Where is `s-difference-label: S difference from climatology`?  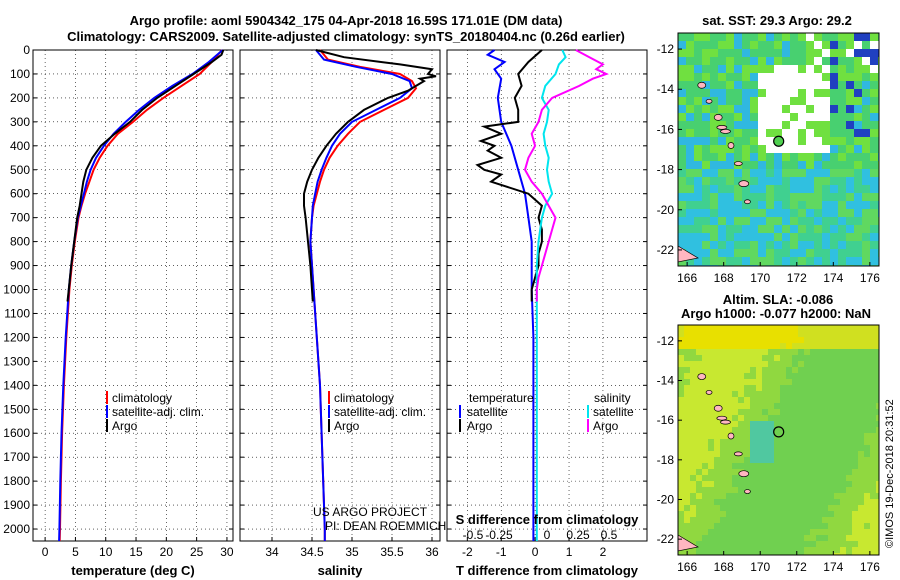
s-difference-label: S difference from climatology is located at coordinates (548, 519).